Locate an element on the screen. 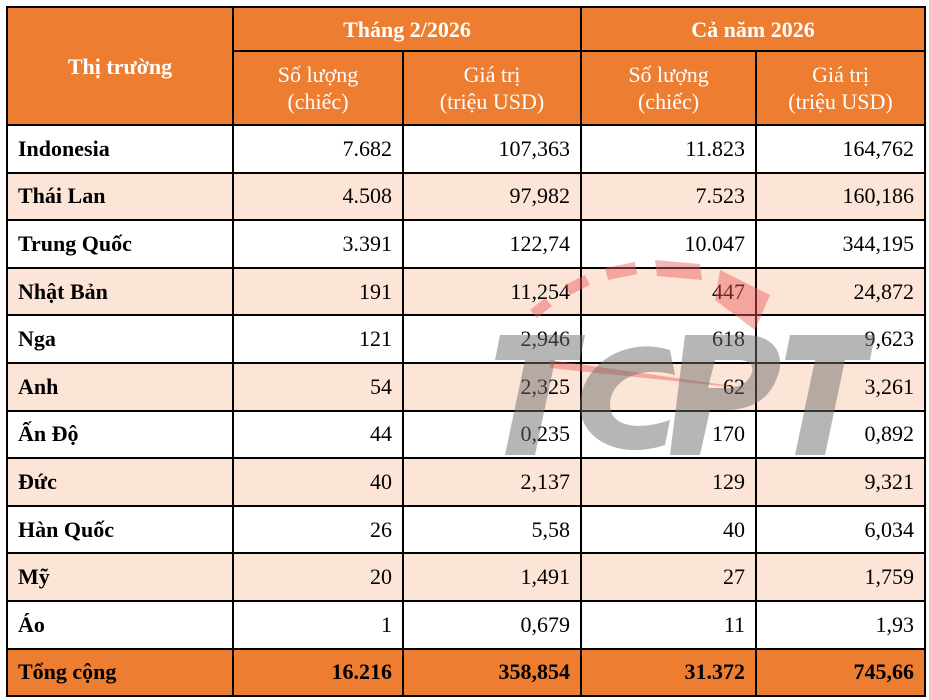 The width and height of the screenshot is (929, 700). table-row: Mỹ 20 1,491 27 1,759 is located at coordinates (466, 577).